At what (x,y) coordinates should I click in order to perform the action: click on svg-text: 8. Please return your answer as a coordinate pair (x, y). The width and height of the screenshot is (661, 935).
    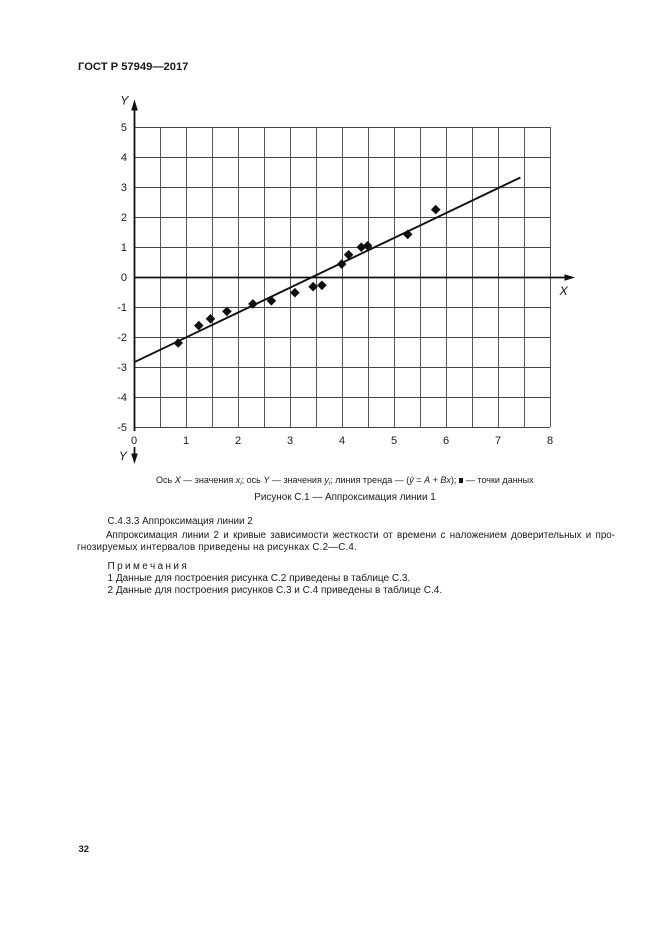
    Looking at the image, I should click on (550, 441).